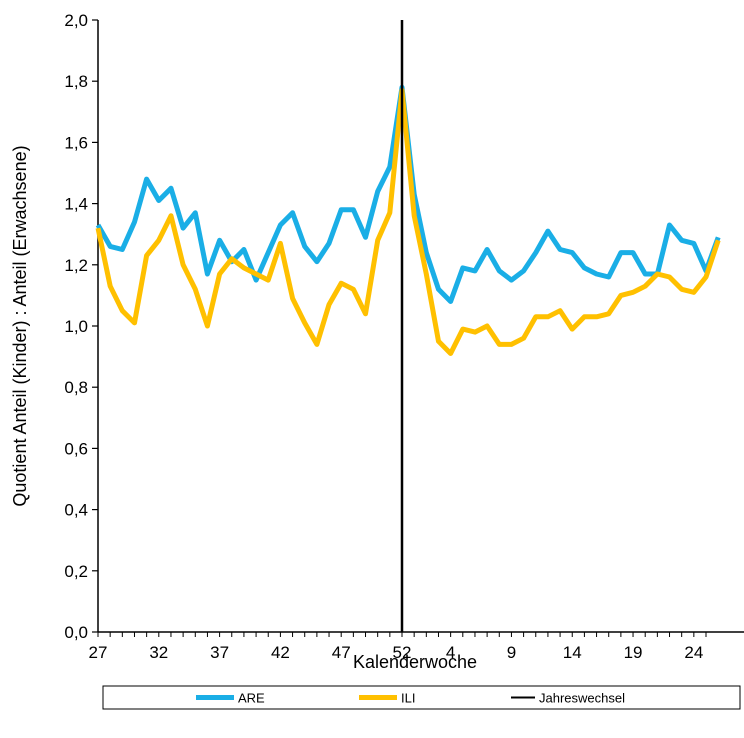  Describe the element at coordinates (76, 142) in the screenshot. I see `y-tick-label: 1,6` at that location.